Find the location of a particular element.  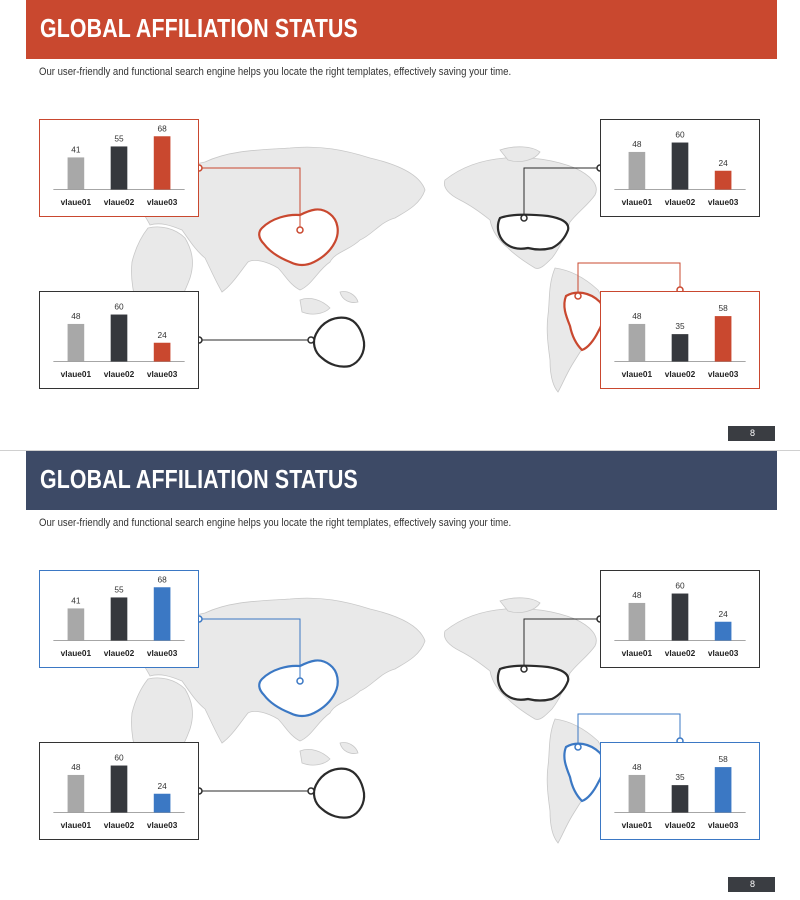

bar-value-label: 41 is located at coordinates (76, 150).